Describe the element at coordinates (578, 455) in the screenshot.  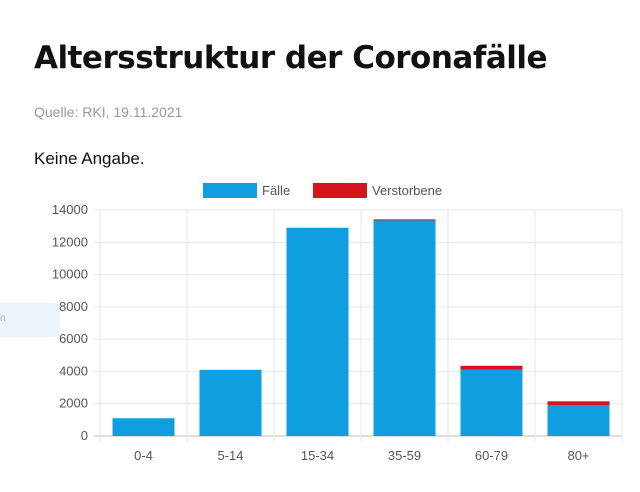
I see `x-tick-label: 80+` at that location.